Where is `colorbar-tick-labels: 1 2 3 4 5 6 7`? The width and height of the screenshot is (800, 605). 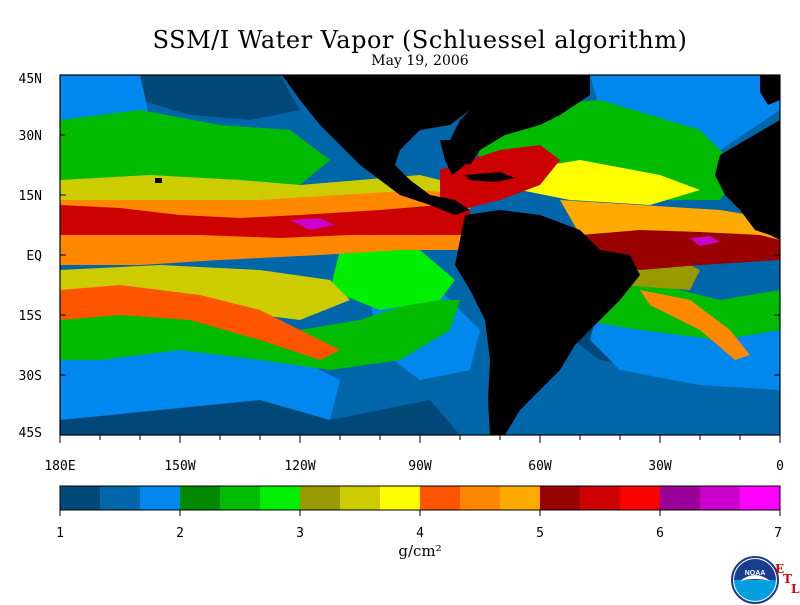 colorbar-tick-labels: 1 2 3 4 5 6 7 is located at coordinates (419, 533).